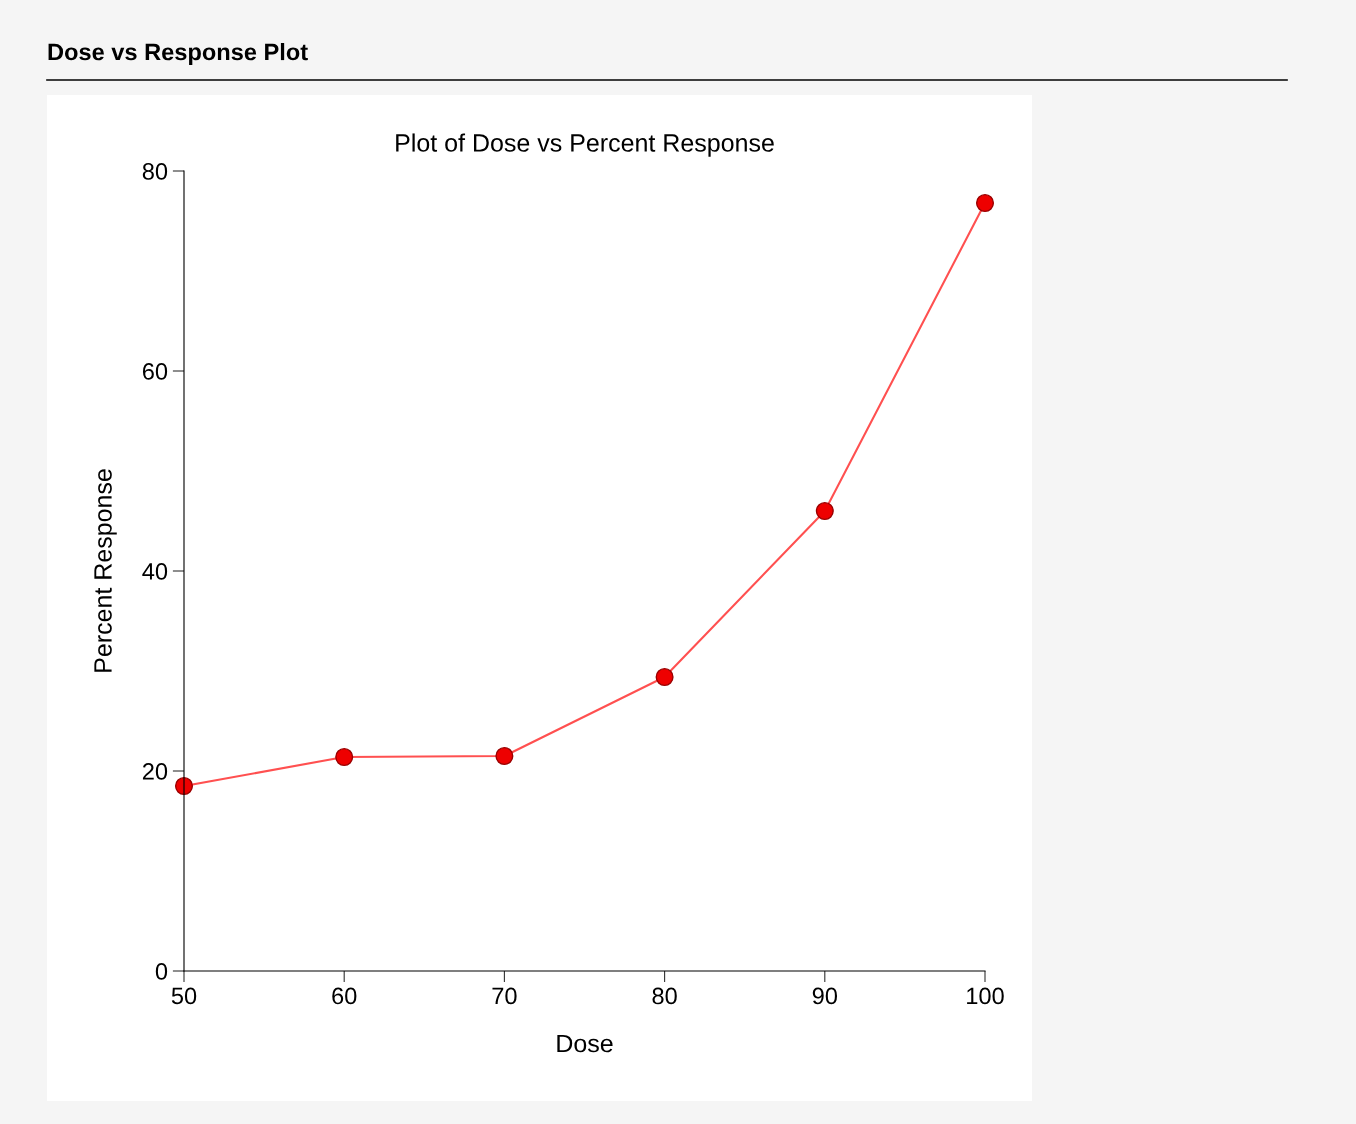 This screenshot has height=1124, width=1356. I want to click on y-tick-label: 60, so click(155, 371).